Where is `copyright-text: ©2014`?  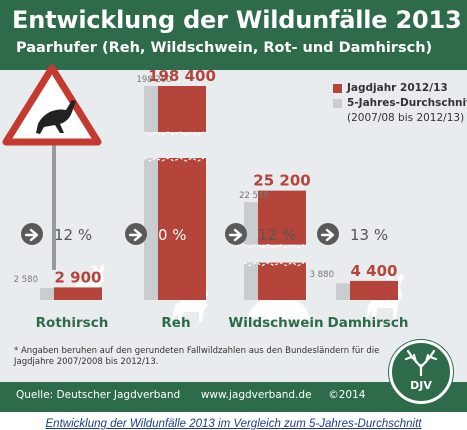
copyright-text: ©2014 is located at coordinates (347, 395).